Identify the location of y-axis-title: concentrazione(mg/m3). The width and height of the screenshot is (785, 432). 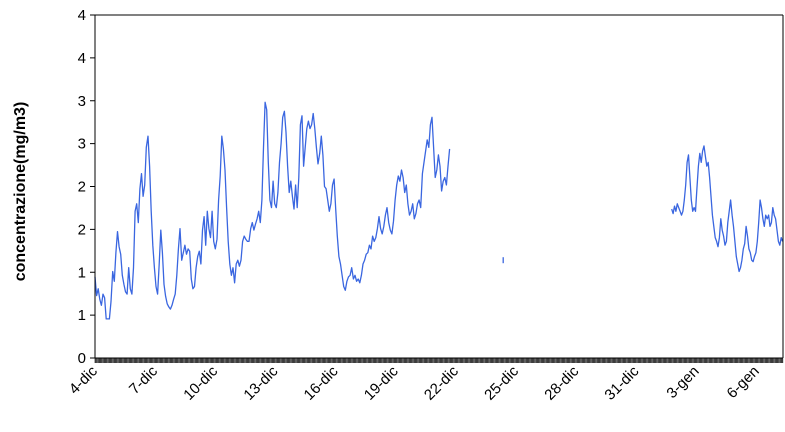
(20, 192).